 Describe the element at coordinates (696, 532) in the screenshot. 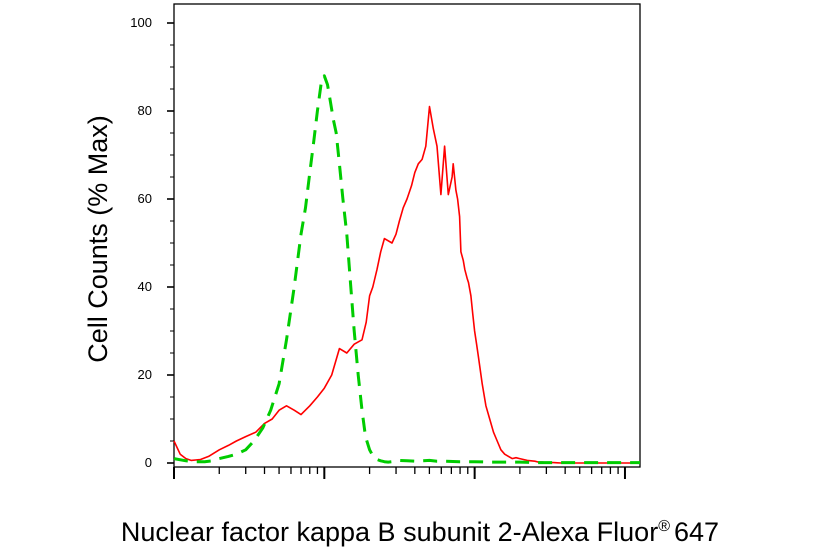

I see `x-axis-title-suffix: 647` at that location.